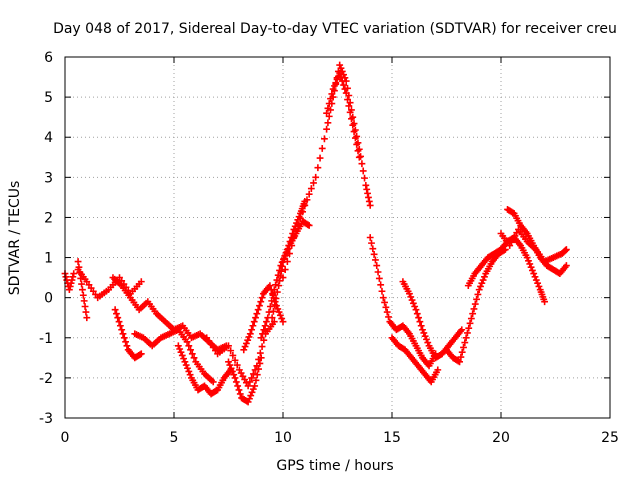  What do you see at coordinates (48, 138) in the screenshot?
I see `y-tick-label: 4` at bounding box center [48, 138].